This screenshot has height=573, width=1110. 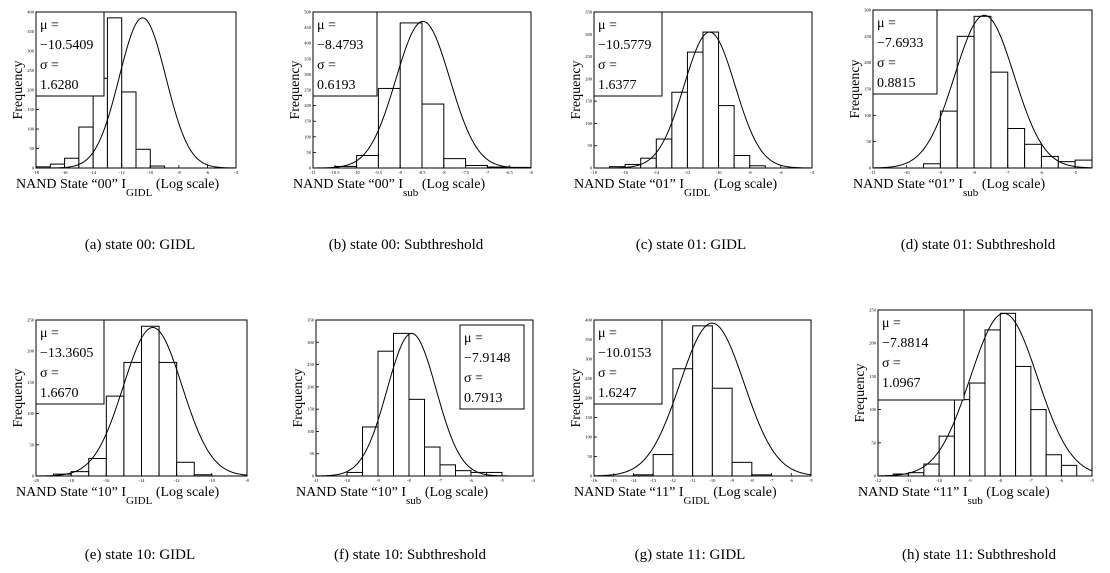 What do you see at coordinates (308, 58) in the screenshot?
I see `y-tick-label: 350` at bounding box center [308, 58].